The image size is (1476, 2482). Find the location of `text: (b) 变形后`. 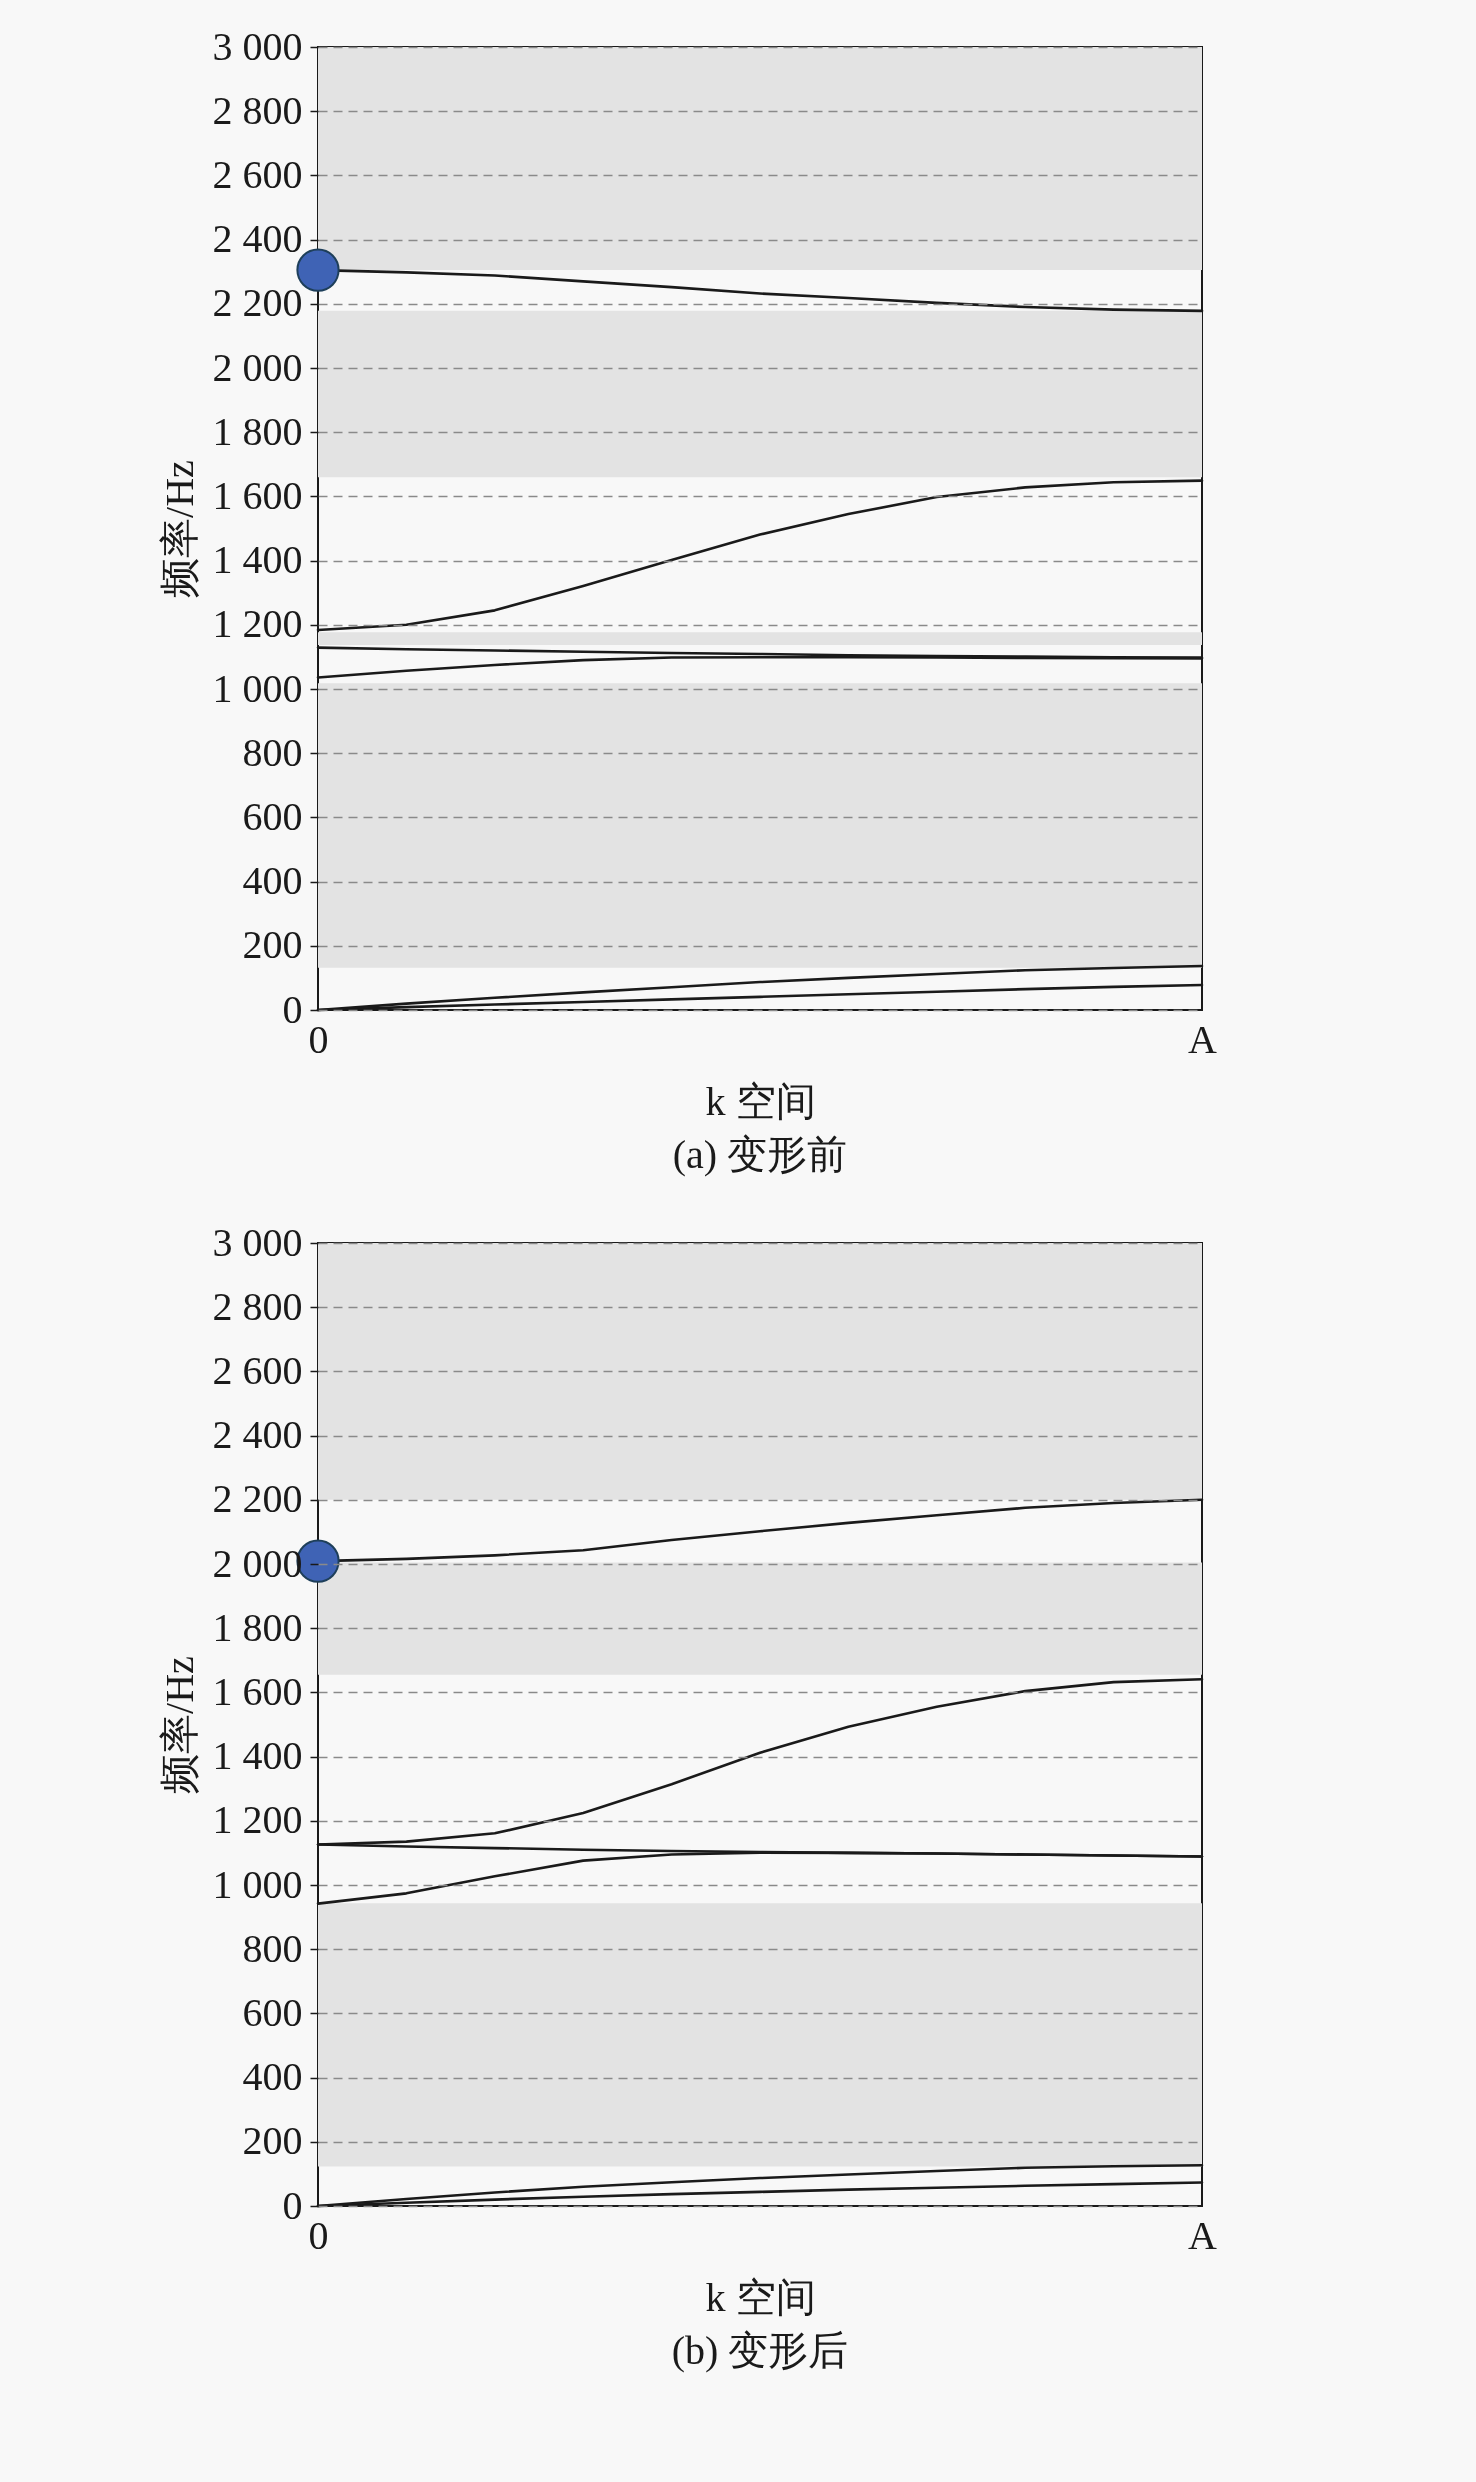

text: (b) 变形后 is located at coordinates (760, 2350).